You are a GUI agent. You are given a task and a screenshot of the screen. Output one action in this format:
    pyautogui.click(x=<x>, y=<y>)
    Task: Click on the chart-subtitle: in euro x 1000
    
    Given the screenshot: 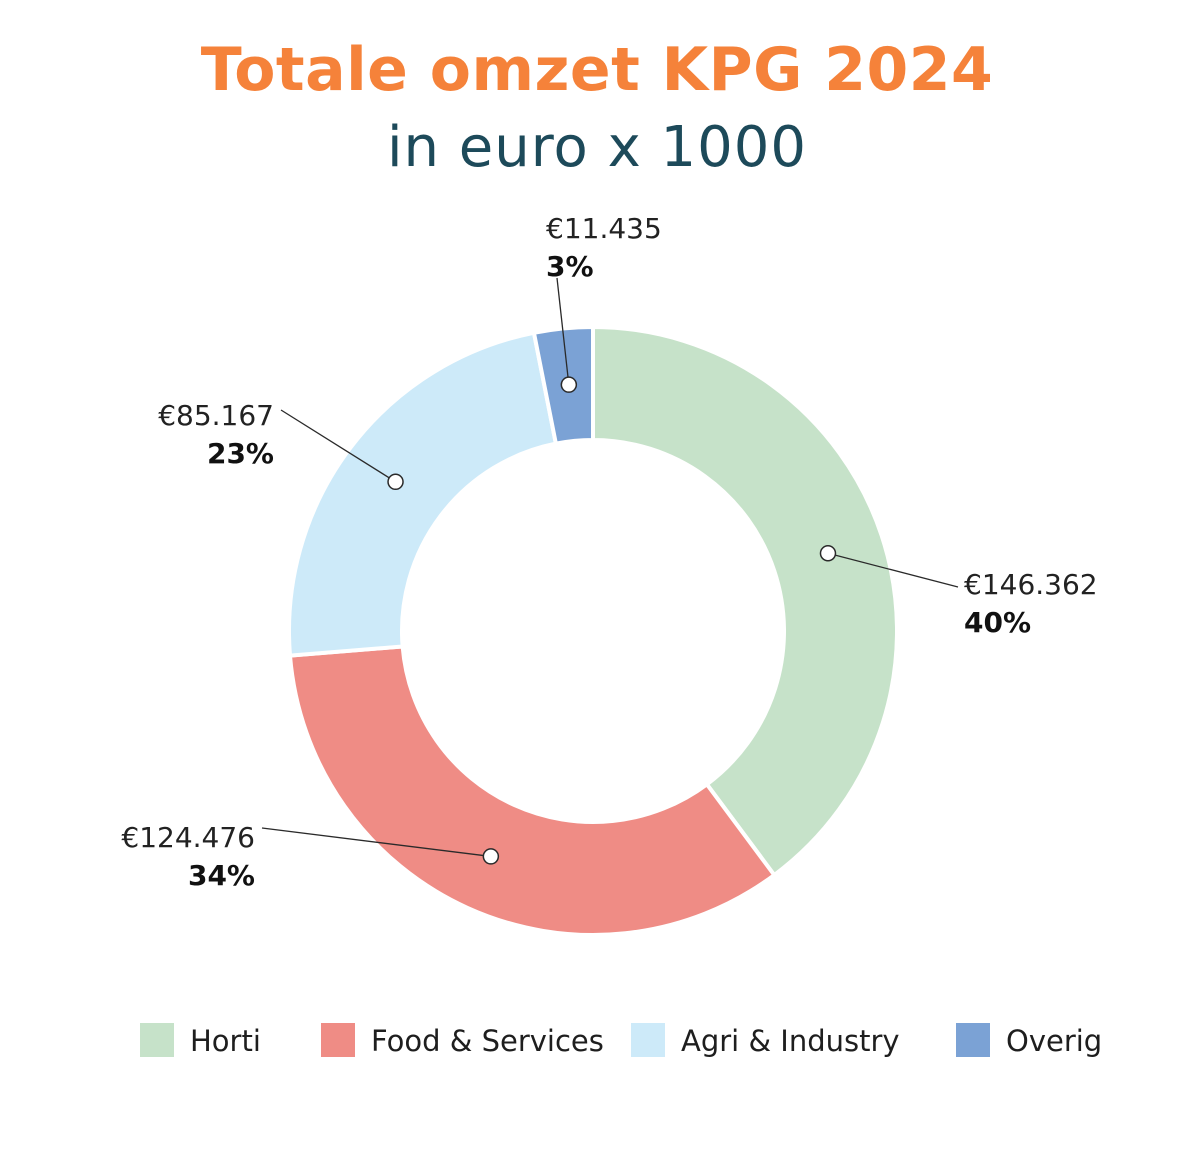 What is the action you would take?
    pyautogui.click(x=597, y=147)
    